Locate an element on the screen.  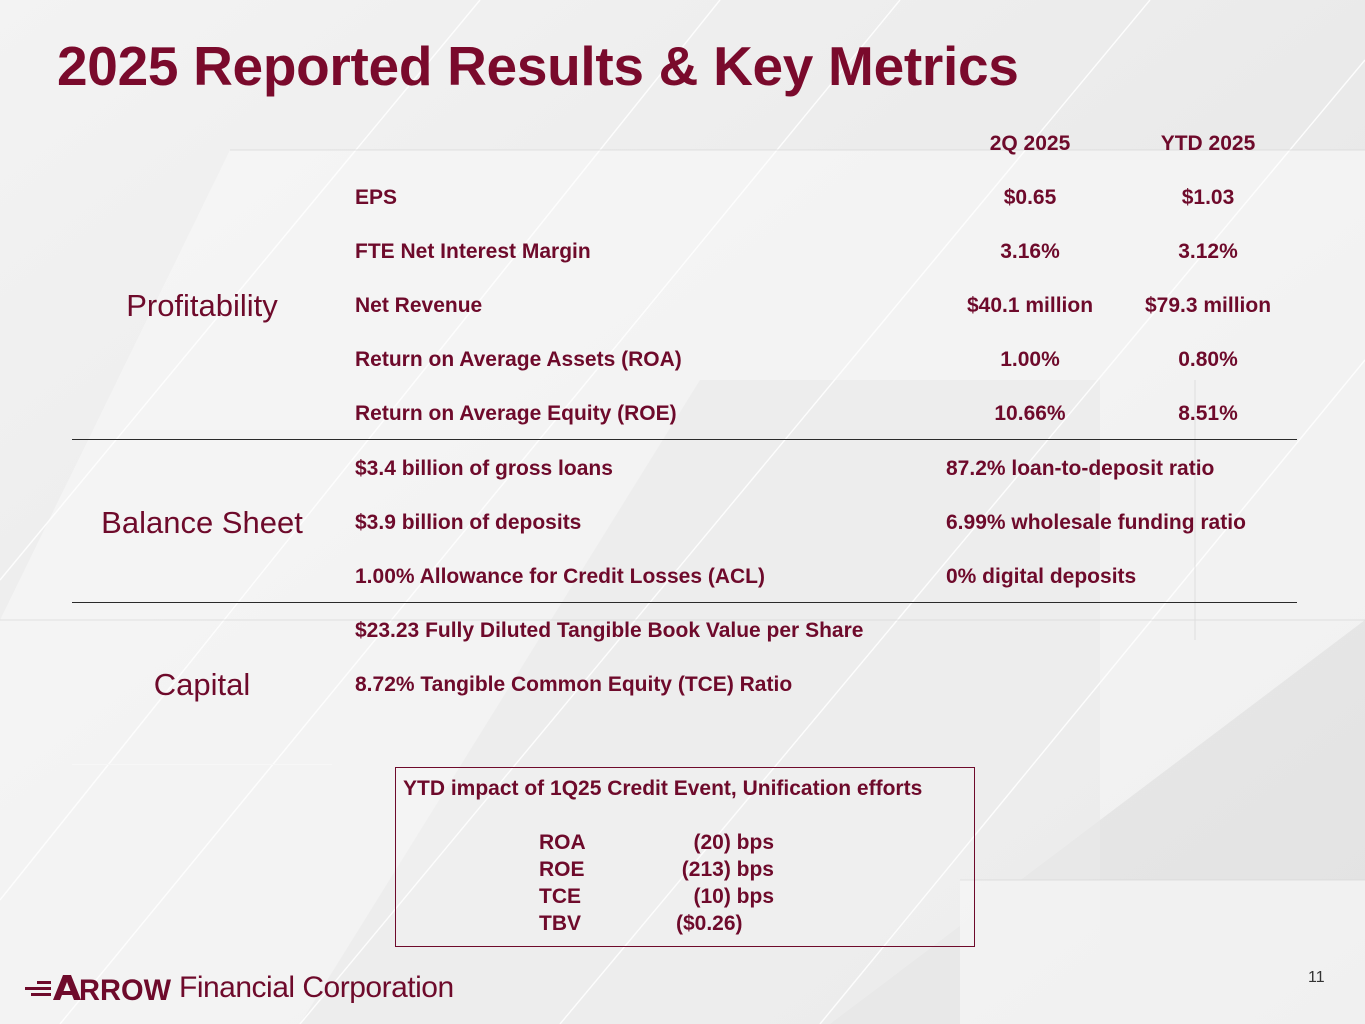
impact-value: (213) bps is located at coordinates (727, 869).